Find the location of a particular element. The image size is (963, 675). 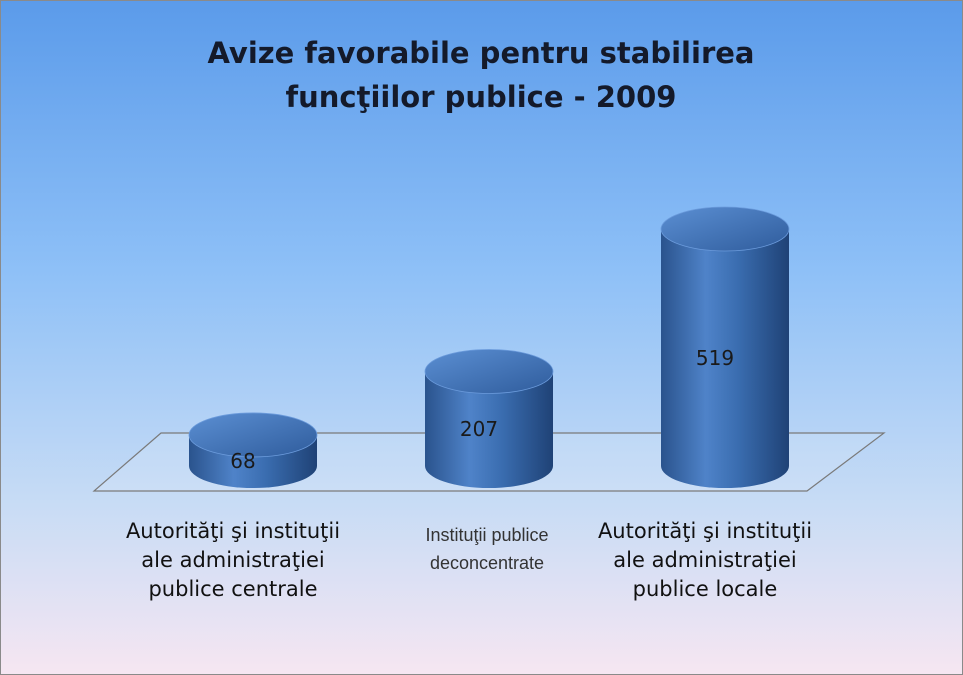

category-label: Instituţii publice deconcentrate is located at coordinates (487, 549).